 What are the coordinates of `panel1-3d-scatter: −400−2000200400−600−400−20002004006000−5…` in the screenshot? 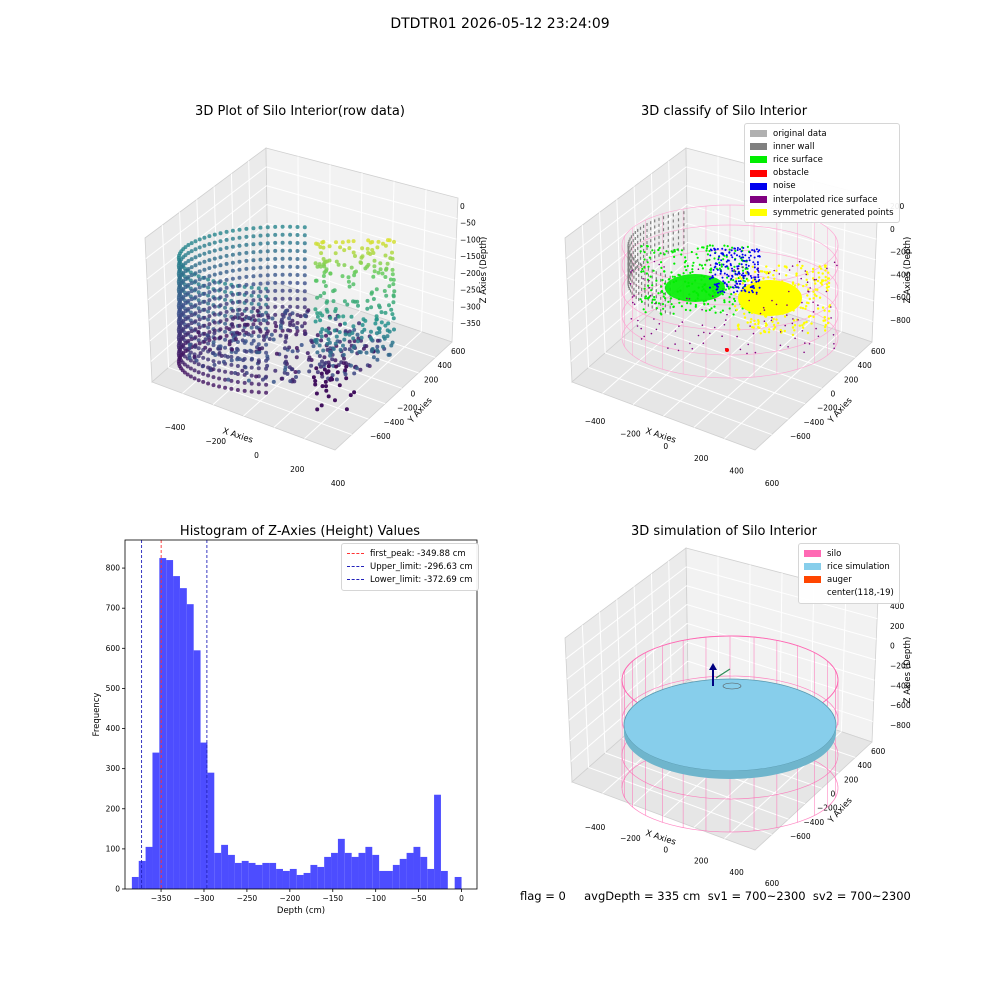 It's located at (316, 317).